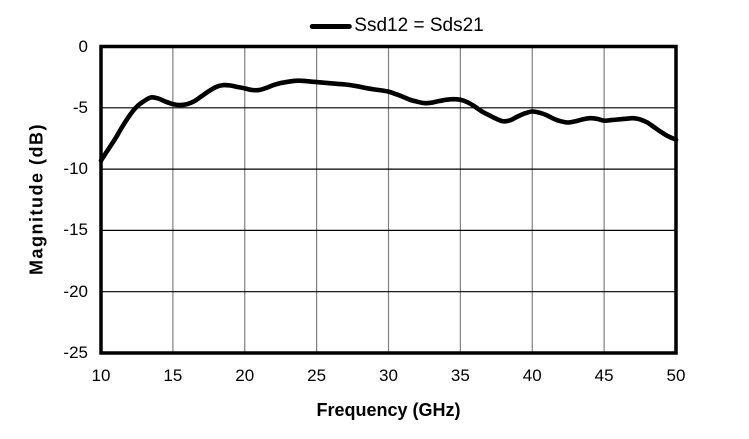 The width and height of the screenshot is (749, 439). What do you see at coordinates (75, 291) in the screenshot?
I see `y-tick-label: -20` at bounding box center [75, 291].